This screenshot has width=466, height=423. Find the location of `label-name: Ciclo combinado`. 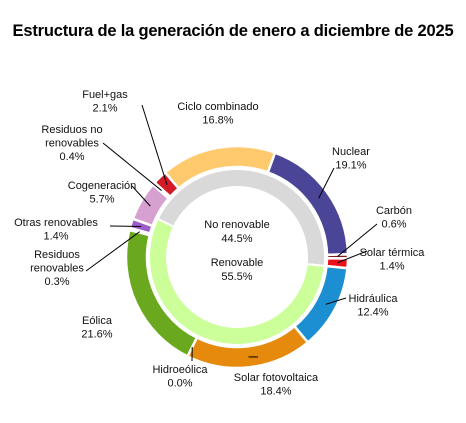

label-name: Ciclo combinado is located at coordinates (217, 107).